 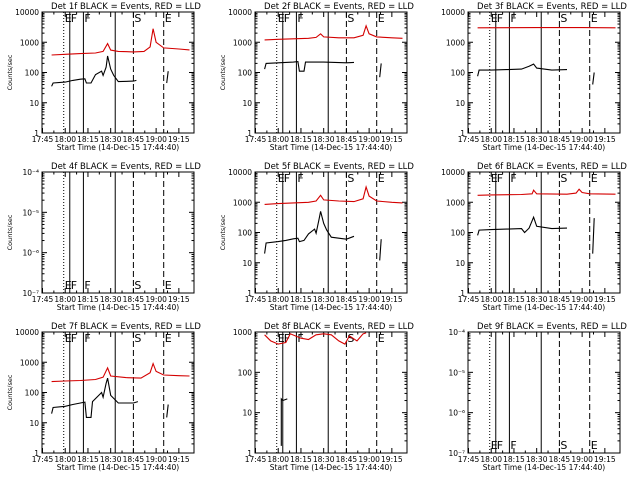 I want to click on y-tick-label: 10⁻⁶, so click(x=456, y=413).